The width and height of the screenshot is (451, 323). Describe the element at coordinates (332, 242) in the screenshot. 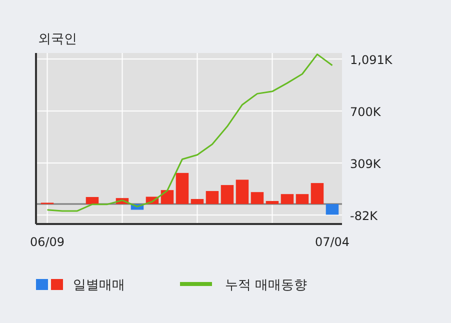

I see `x-tick-label: 07/04` at that location.